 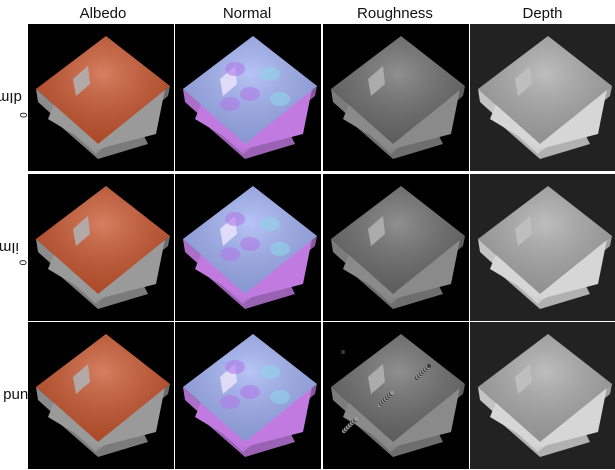 I want to click on thumbnail-ground-truth-depth, so click(x=542, y=395).